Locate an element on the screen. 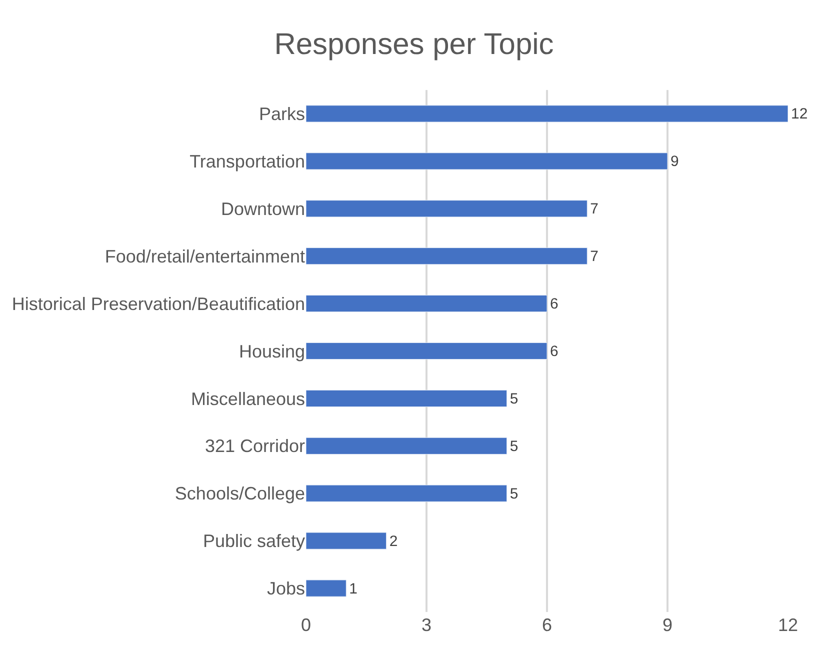  x-tick-label: 0 is located at coordinates (306, 625).